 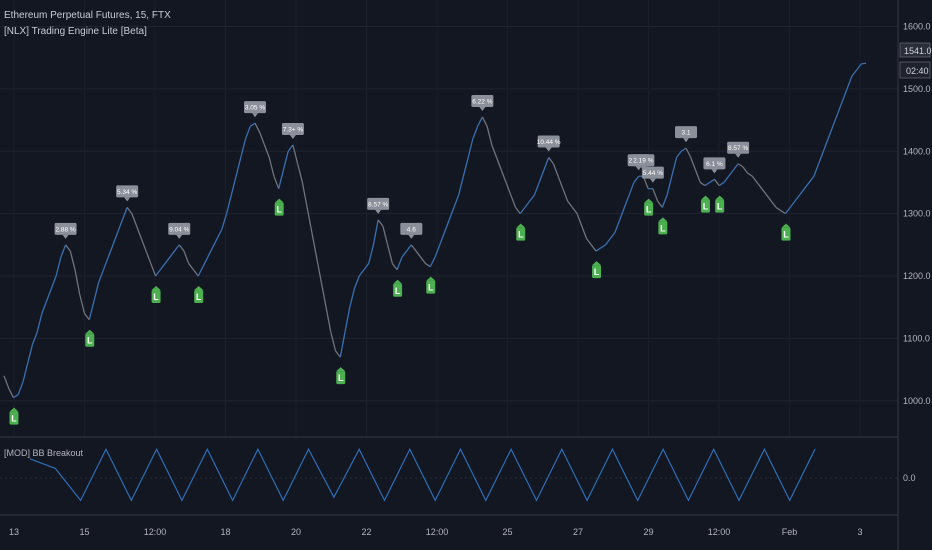 I want to click on profit-label-text: 4.6, so click(x=411, y=229).